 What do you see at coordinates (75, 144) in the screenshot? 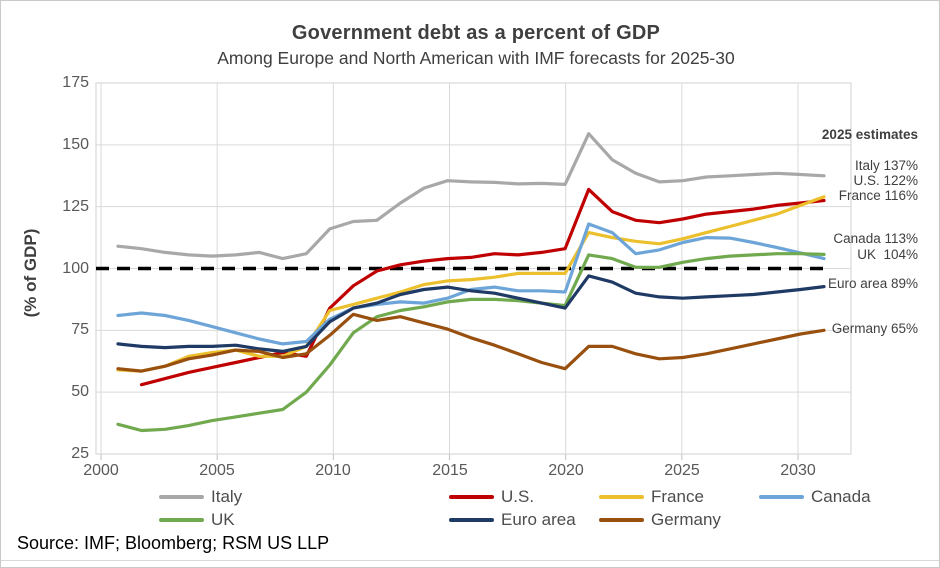
I see `y-tick-150: 150` at bounding box center [75, 144].